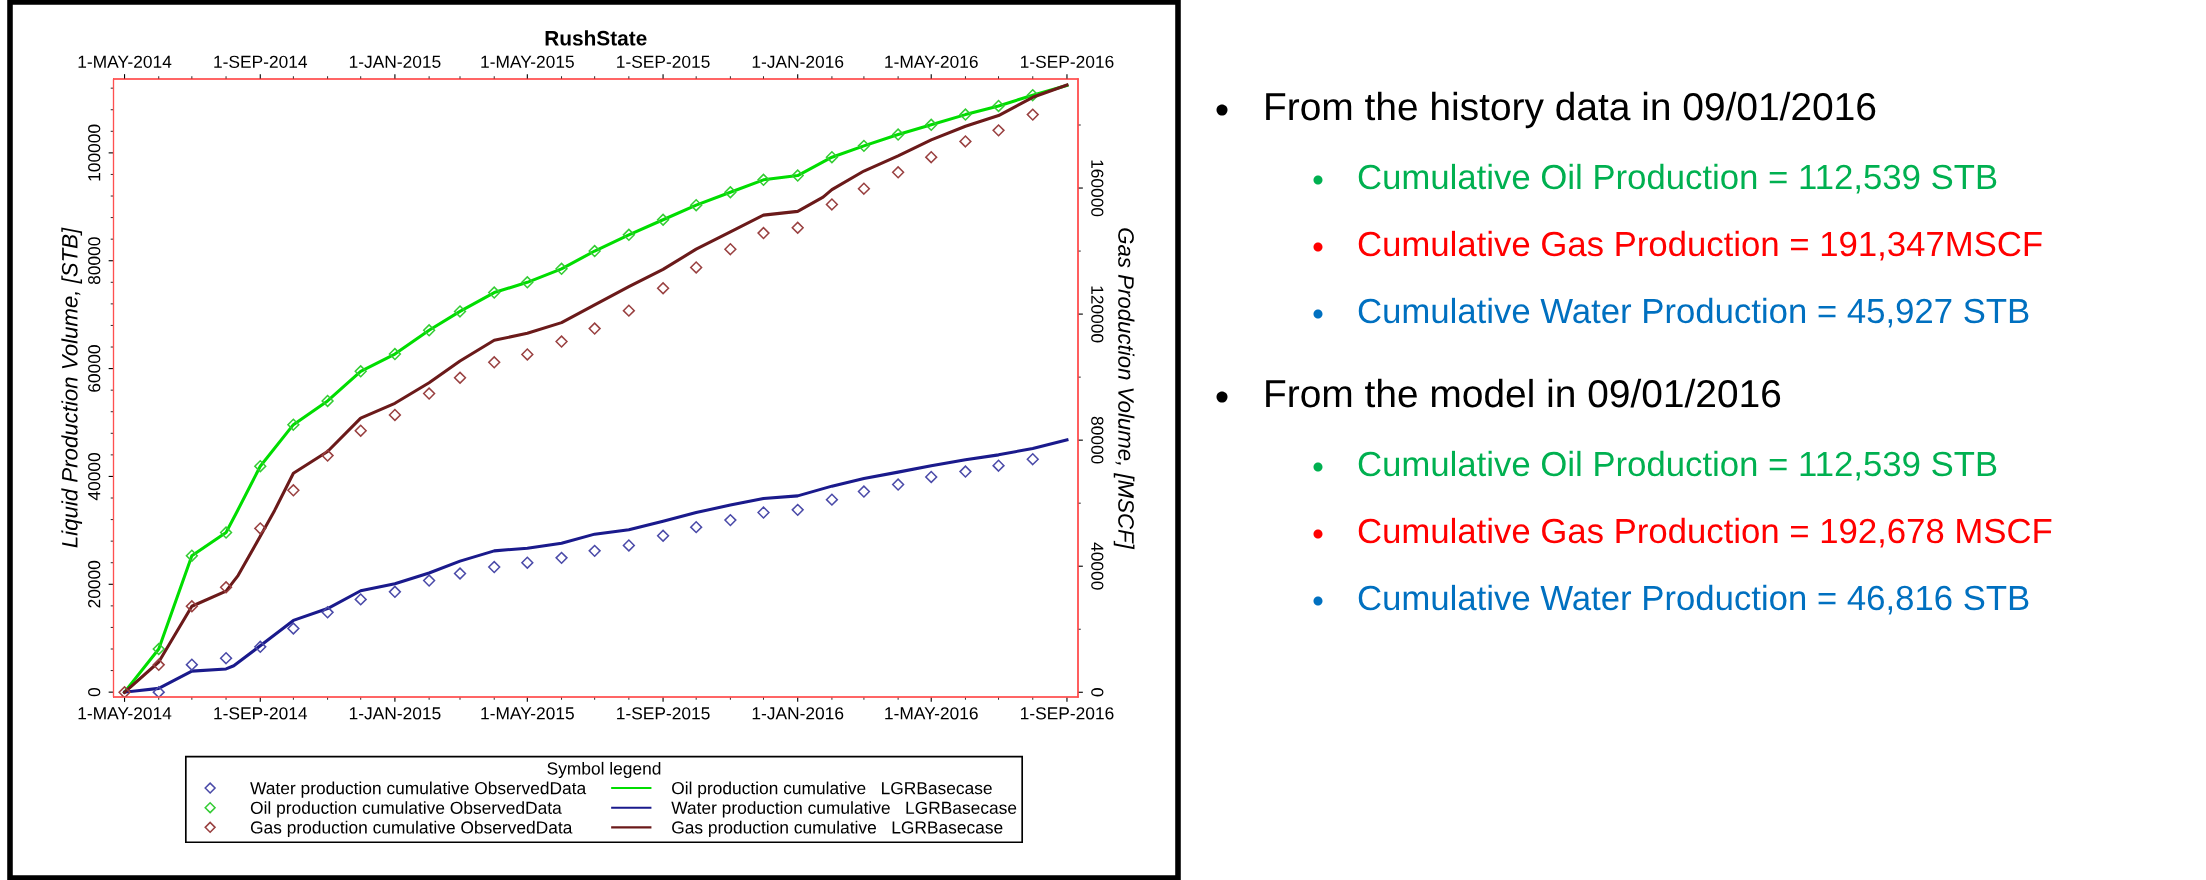 The height and width of the screenshot is (880, 2206). Describe the element at coordinates (1571, 110) in the screenshot. I see `text: From the history data in 09/01/2016` at that location.